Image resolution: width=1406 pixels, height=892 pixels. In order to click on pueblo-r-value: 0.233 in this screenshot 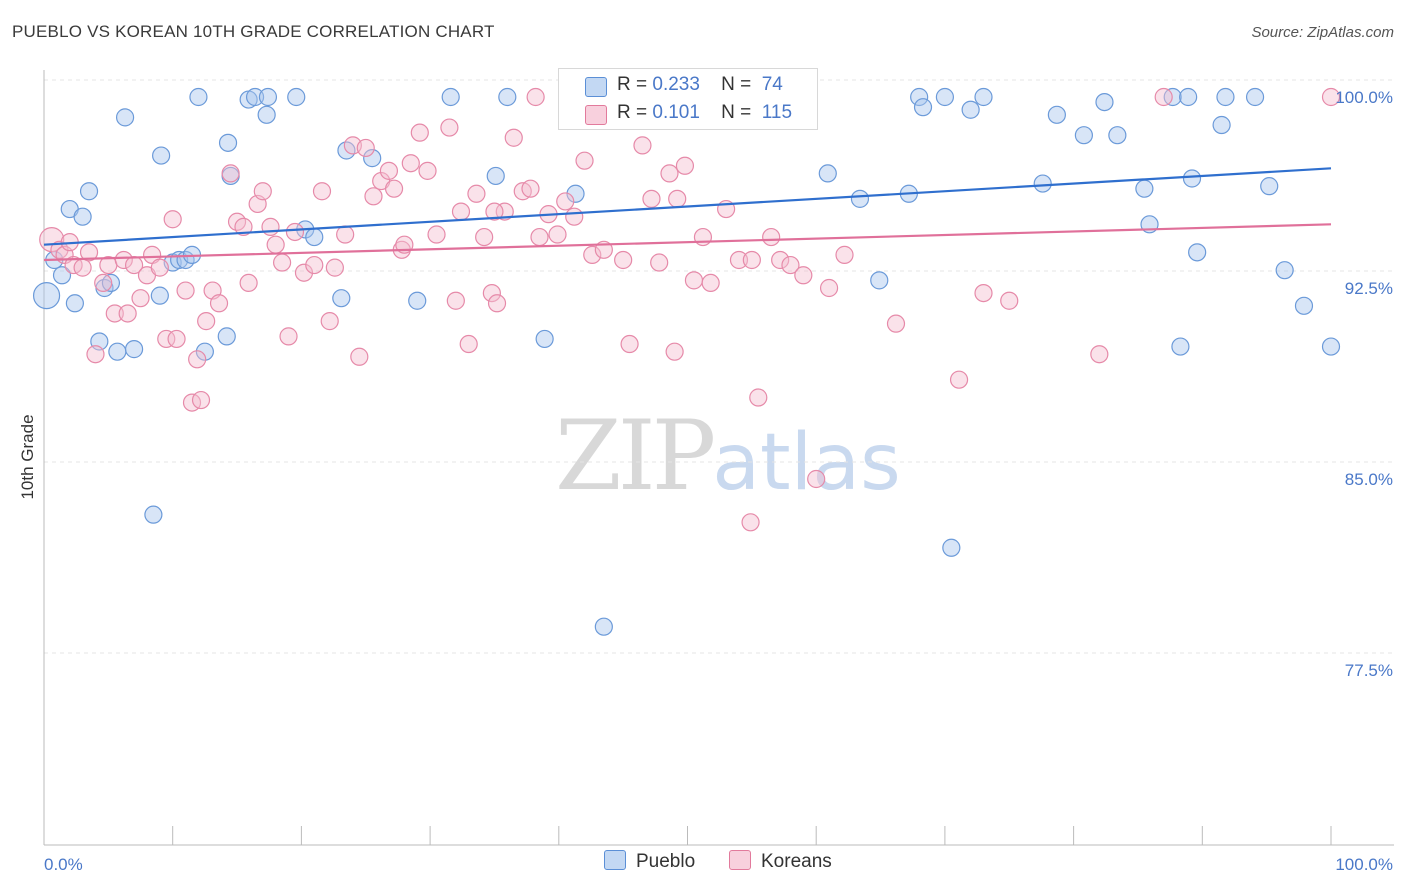, I will do `click(676, 84)`.